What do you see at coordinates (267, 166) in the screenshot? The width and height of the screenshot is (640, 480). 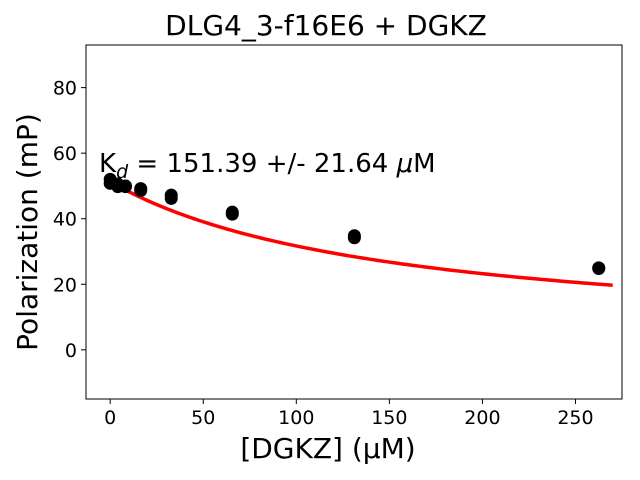 I see `kd-annotation: Kd = 151.39 +/- 21.64 μM` at bounding box center [267, 166].